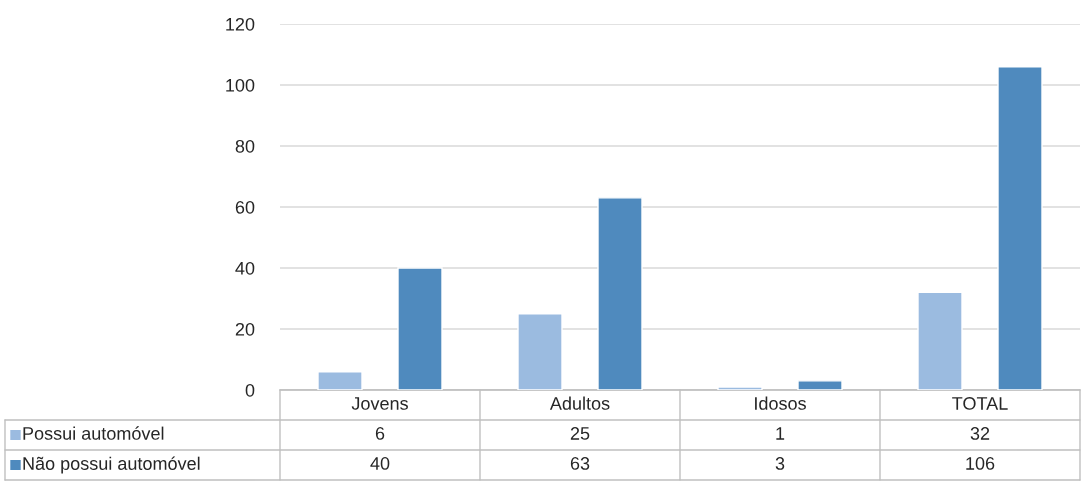 Image resolution: width=1081 pixels, height=488 pixels. Describe the element at coordinates (780, 403) in the screenshot. I see `x-tick-label: Idosos` at that location.